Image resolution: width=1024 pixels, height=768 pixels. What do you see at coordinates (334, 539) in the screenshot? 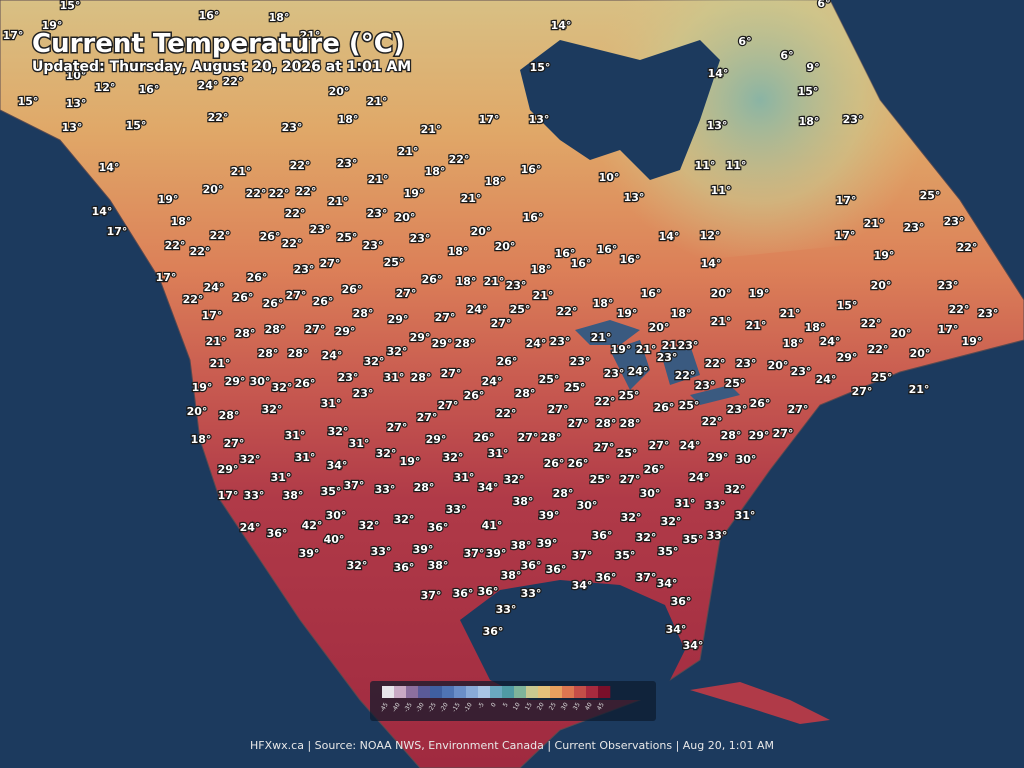
I see `station-temperature: 40°` at bounding box center [334, 539].